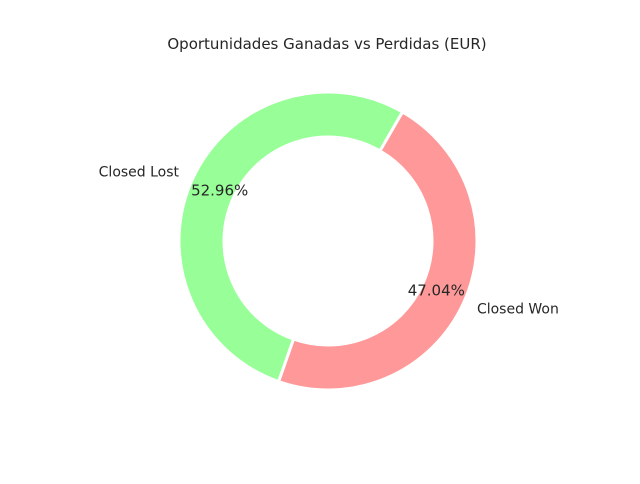 The image size is (640, 484). Describe the element at coordinates (326, 44) in the screenshot. I see `chart-title: Oportunidades Ganadas vs Perdidas (EUR)` at that location.